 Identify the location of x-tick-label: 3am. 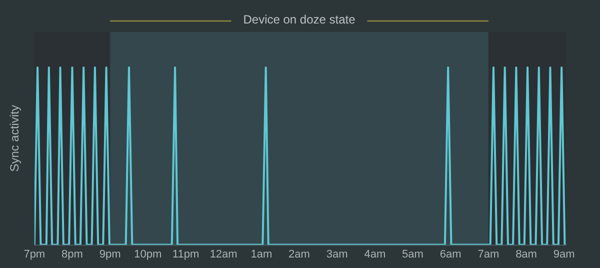
(337, 254).